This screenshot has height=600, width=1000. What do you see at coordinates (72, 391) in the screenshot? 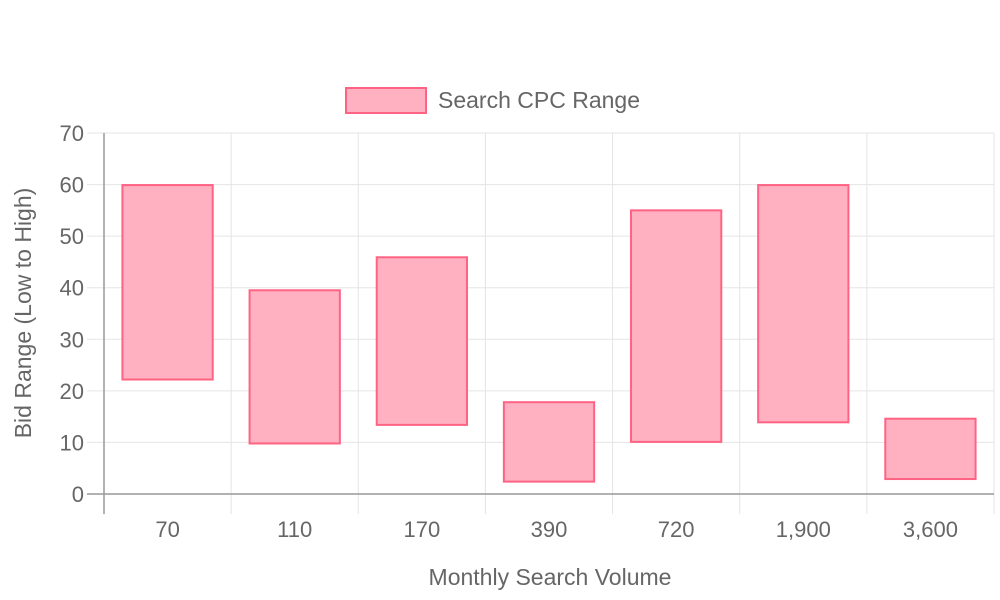
I see `y-tick-label: 20` at bounding box center [72, 391].